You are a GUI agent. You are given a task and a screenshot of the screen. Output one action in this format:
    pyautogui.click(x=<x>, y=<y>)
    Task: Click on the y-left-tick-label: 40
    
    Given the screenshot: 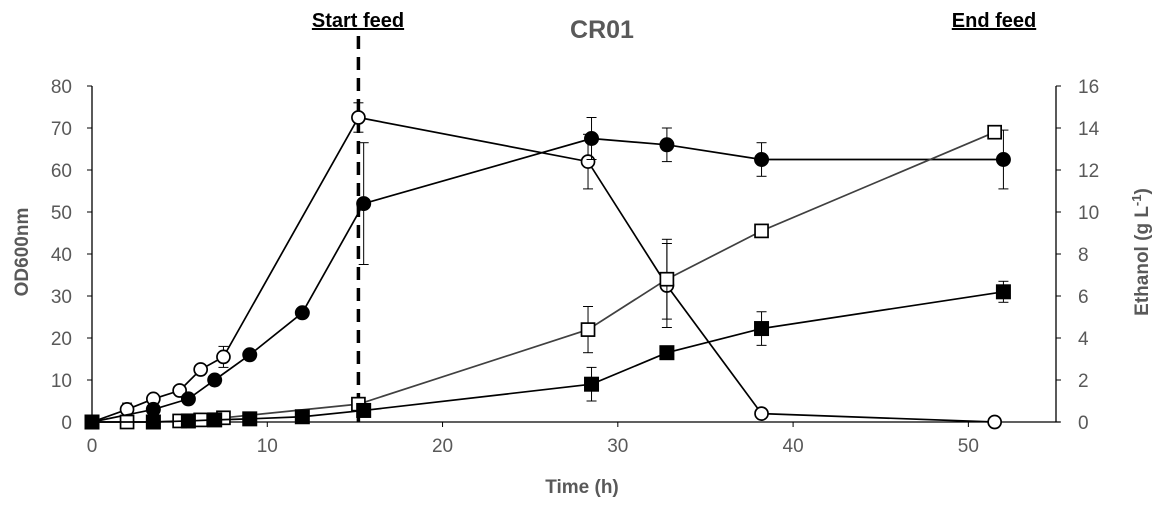 What is the action you would take?
    pyautogui.click(x=61, y=255)
    